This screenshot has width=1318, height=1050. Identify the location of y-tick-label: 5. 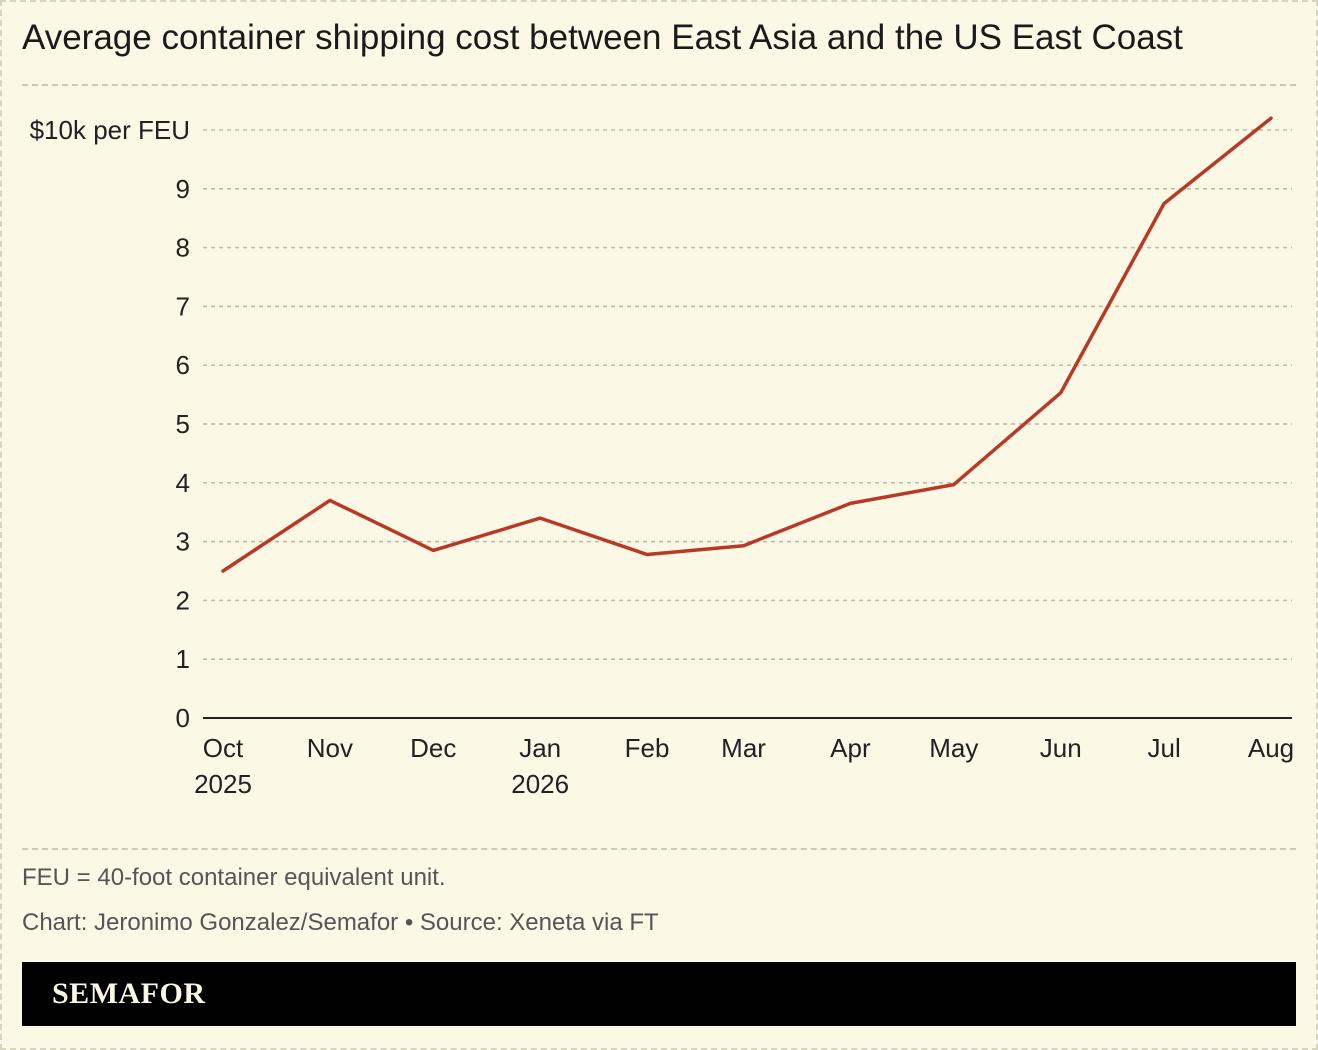
(183, 424).